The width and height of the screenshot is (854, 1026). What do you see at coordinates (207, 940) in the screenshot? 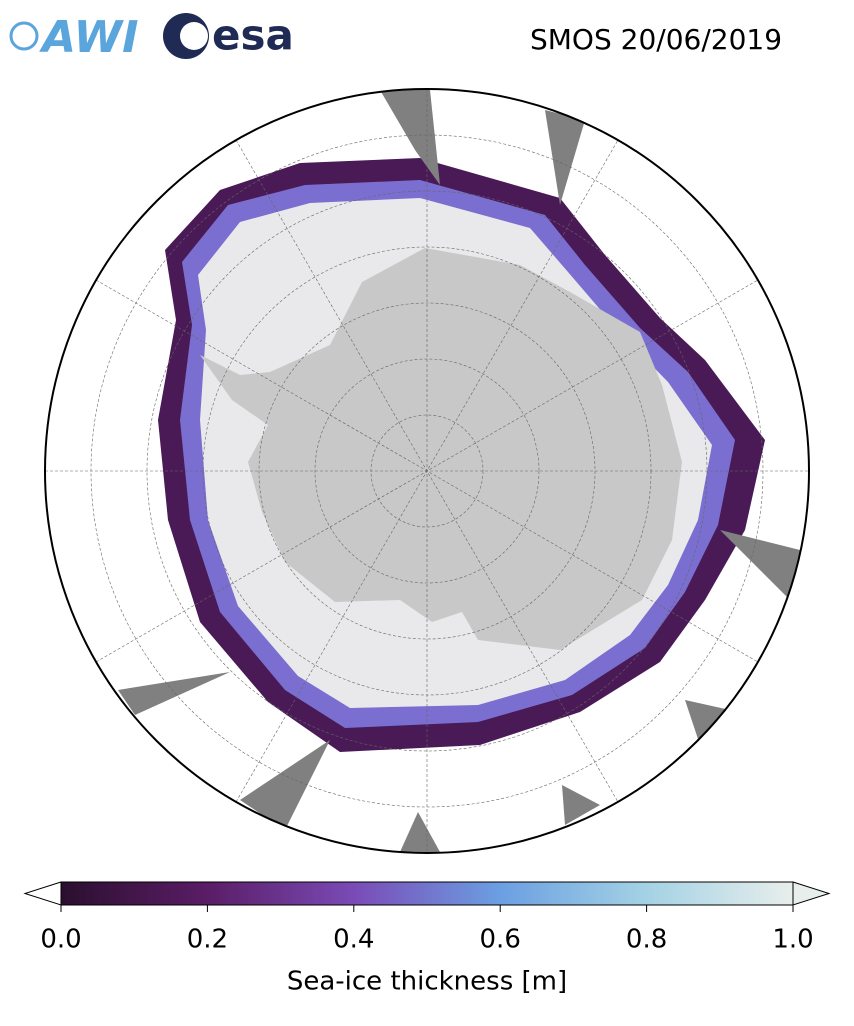
I see `colorbar-tick-label: 0.2` at bounding box center [207, 940].